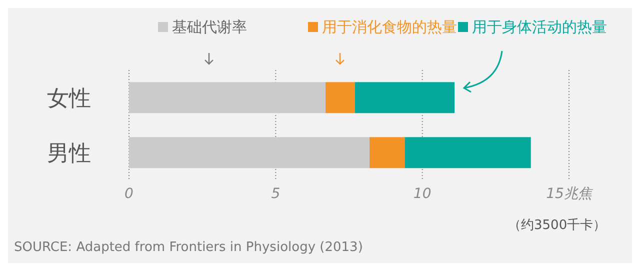 This screenshot has width=640, height=271. What do you see at coordinates (209, 27) in the screenshot?
I see `legend-label: 基础代谢率` at bounding box center [209, 27].